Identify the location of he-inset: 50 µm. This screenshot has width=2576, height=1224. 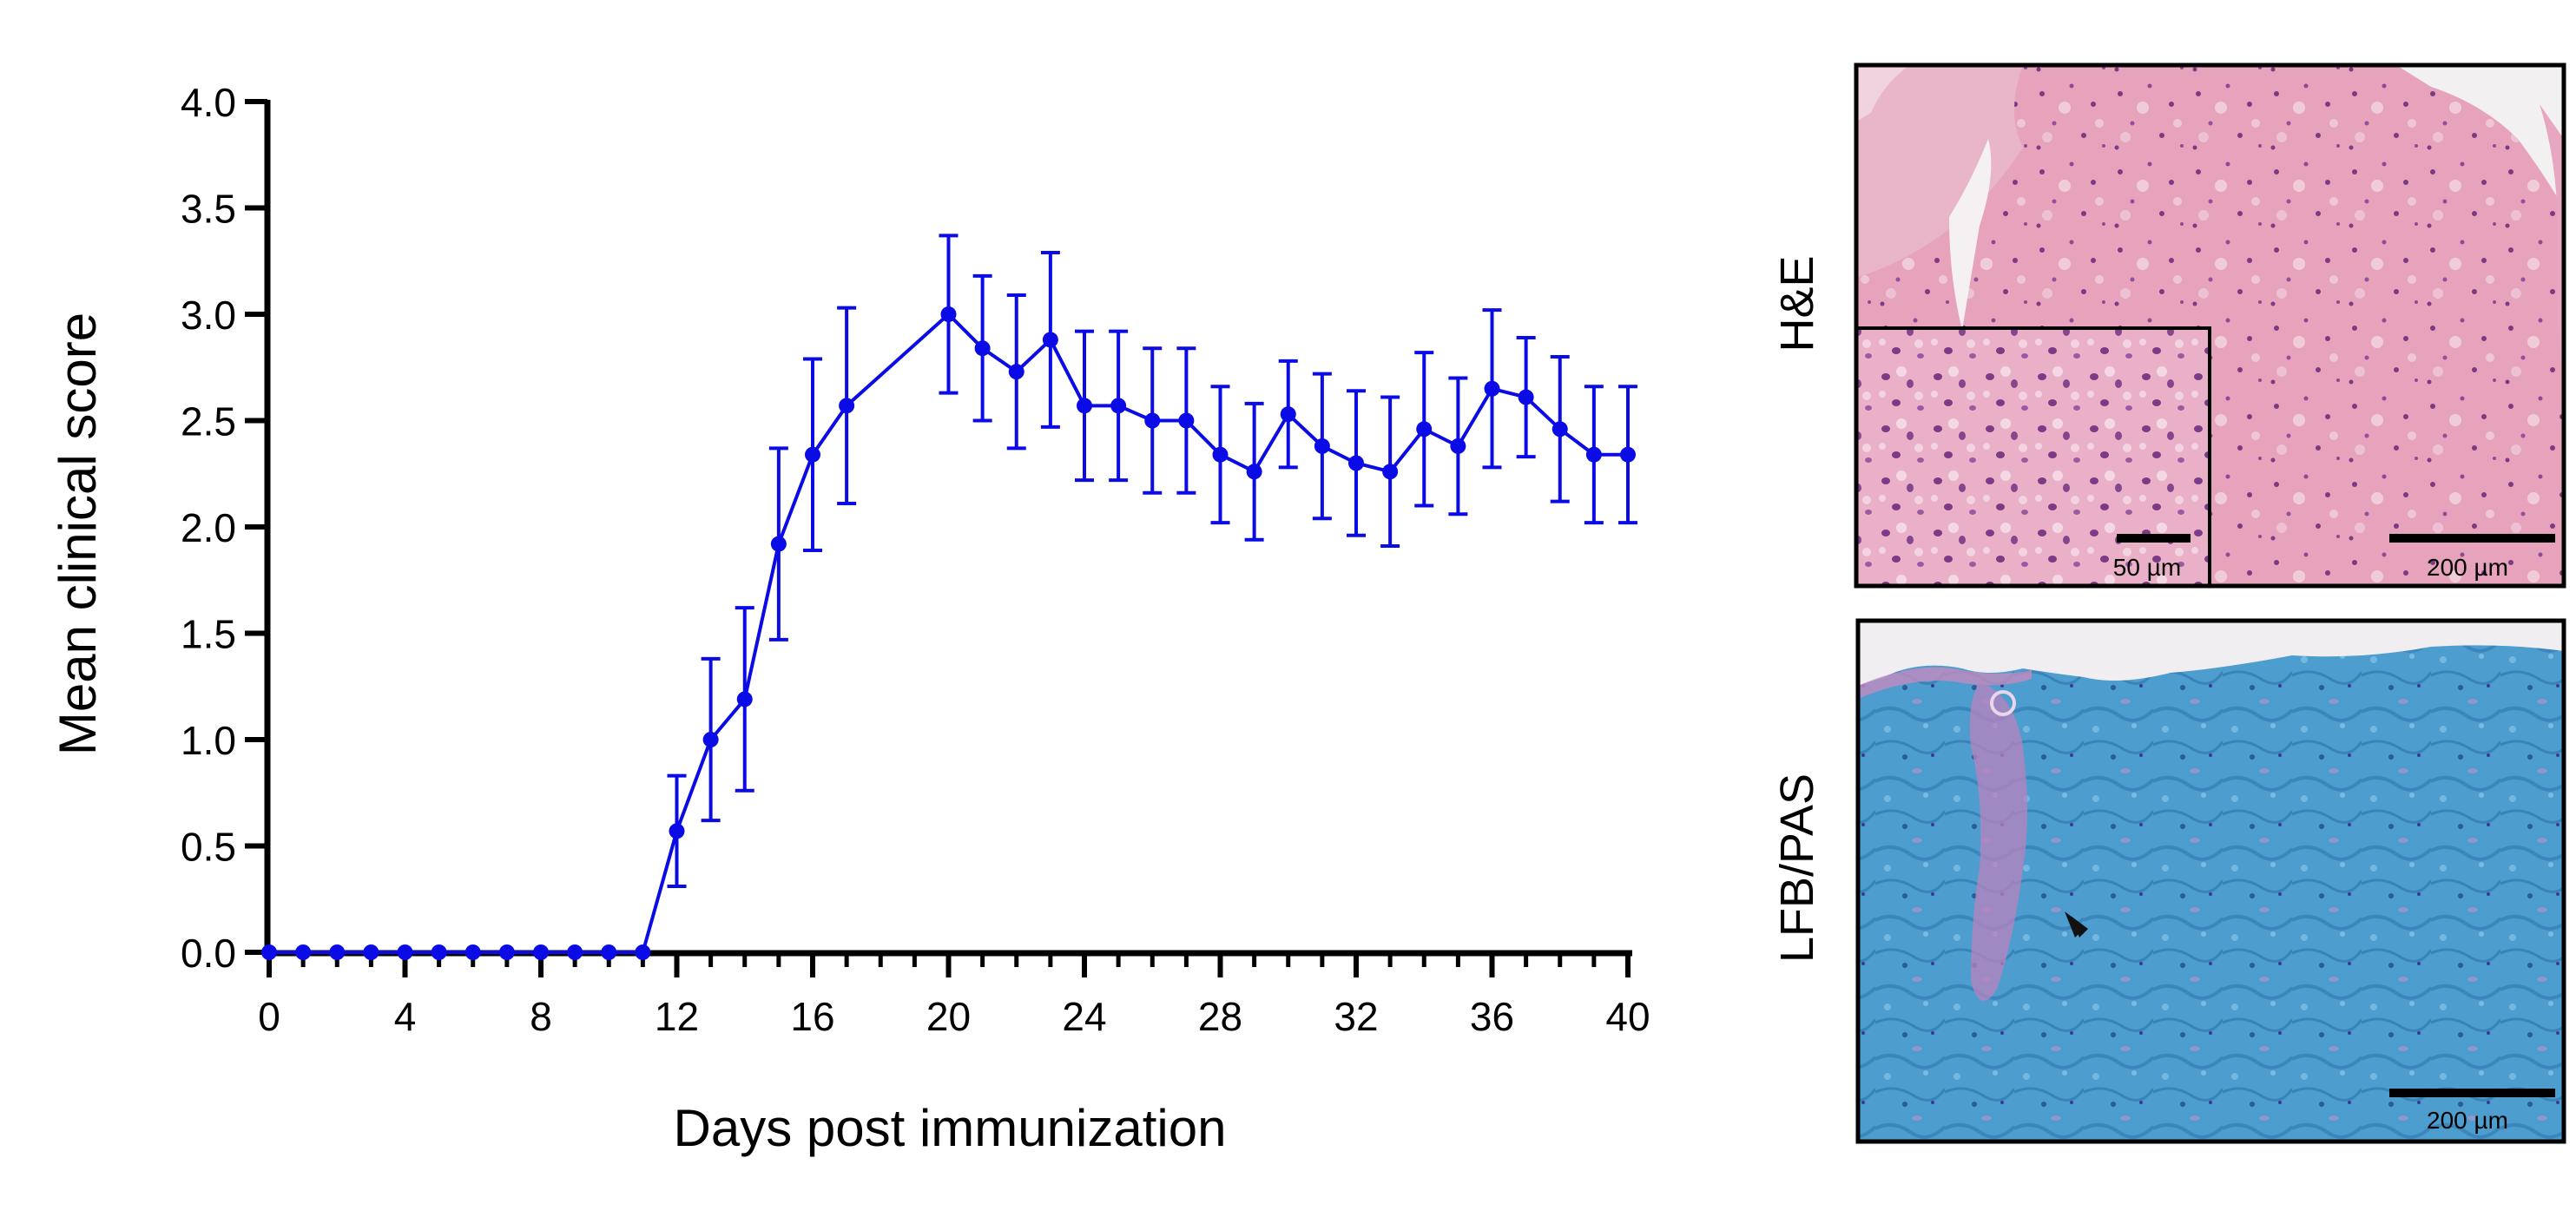
(2033, 457).